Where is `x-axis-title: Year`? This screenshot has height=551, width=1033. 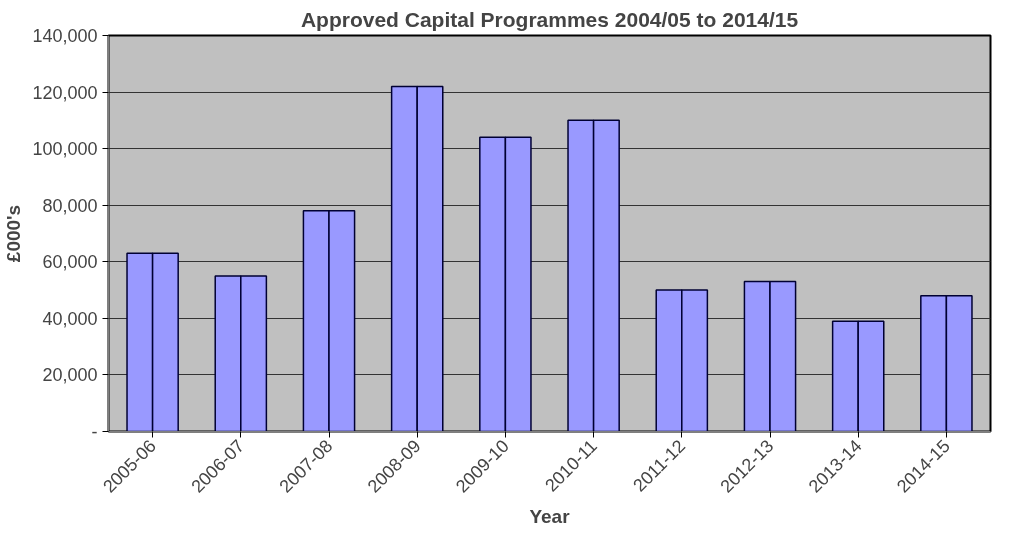
x-axis-title: Year is located at coordinates (550, 517).